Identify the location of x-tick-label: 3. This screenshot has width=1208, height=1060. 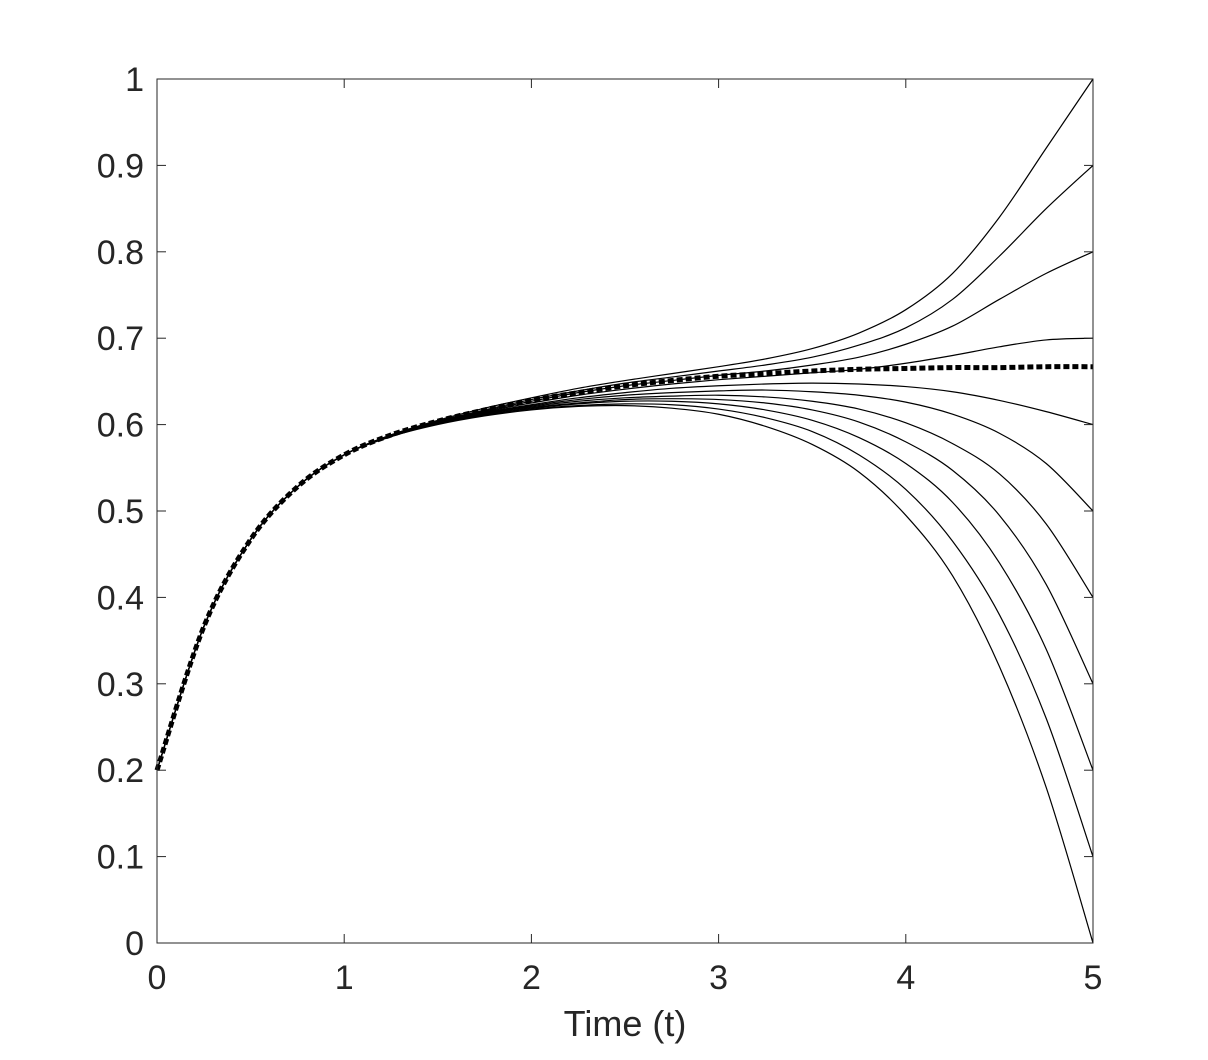
(718, 978).